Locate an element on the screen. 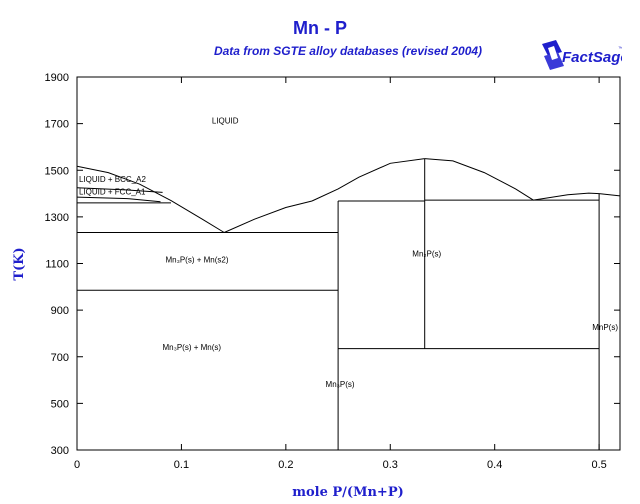 The image size is (640, 504). phase-region-label: LIQUID + FCC_A1 is located at coordinates (112, 191).